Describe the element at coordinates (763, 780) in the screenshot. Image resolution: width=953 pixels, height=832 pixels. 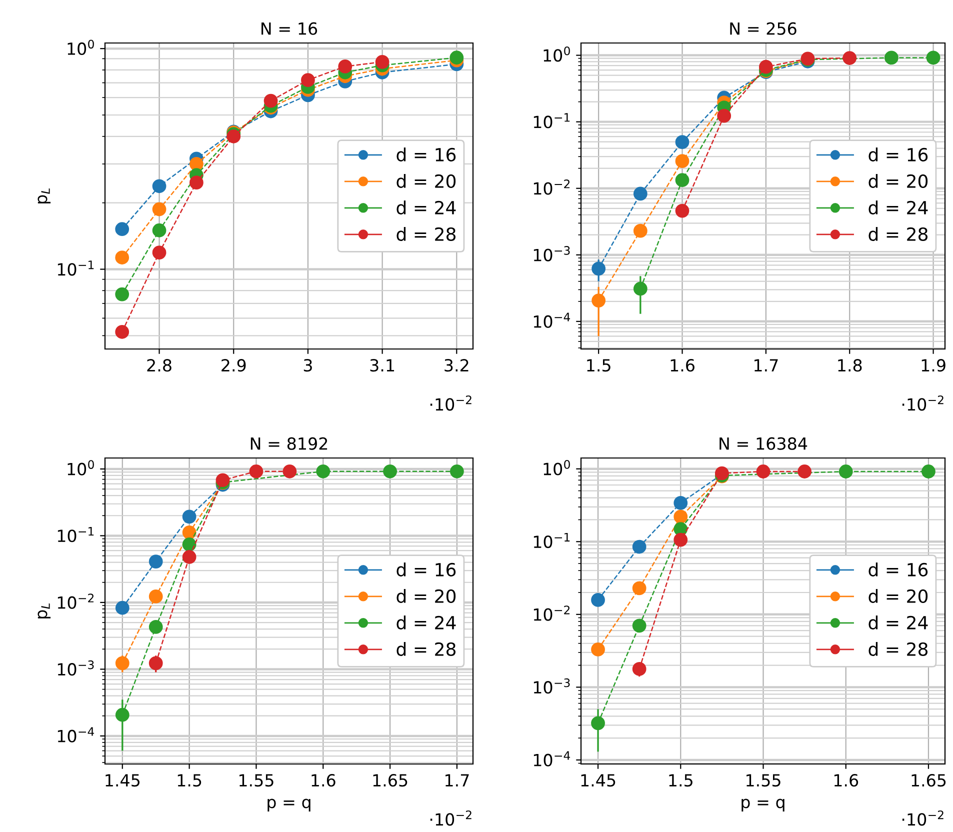
I see `x-tick-label: 1.55` at that location.